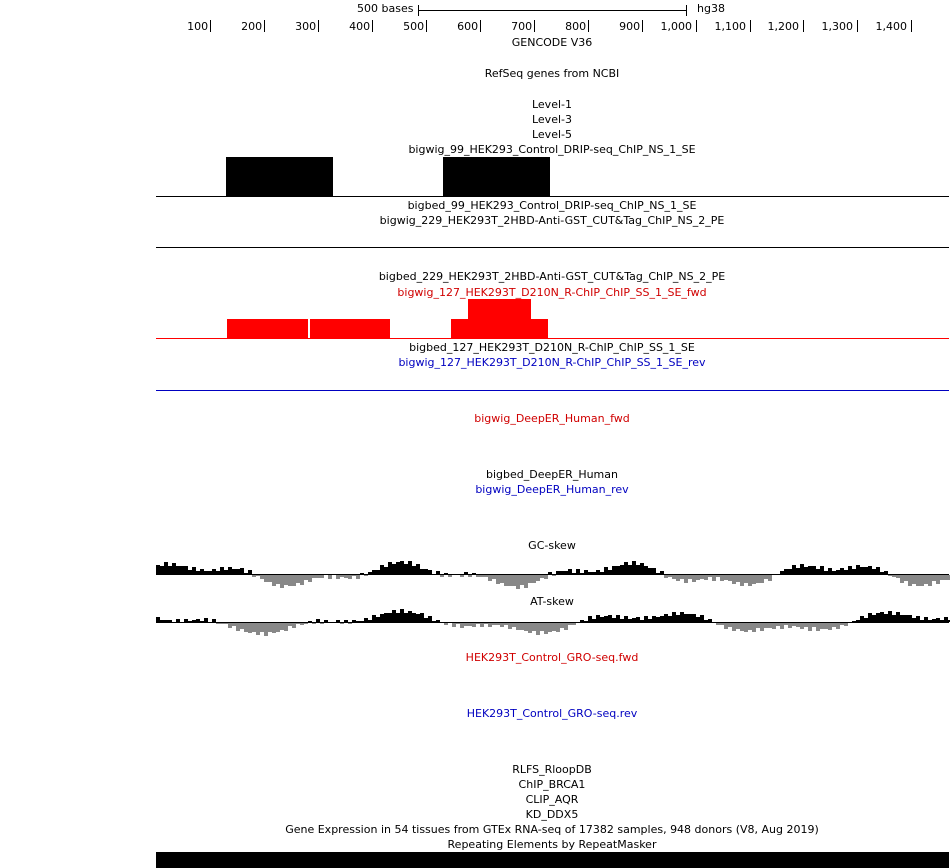 This screenshot has height=868, width=950. I want to click on repeatmasker-bar, so click(552, 860).